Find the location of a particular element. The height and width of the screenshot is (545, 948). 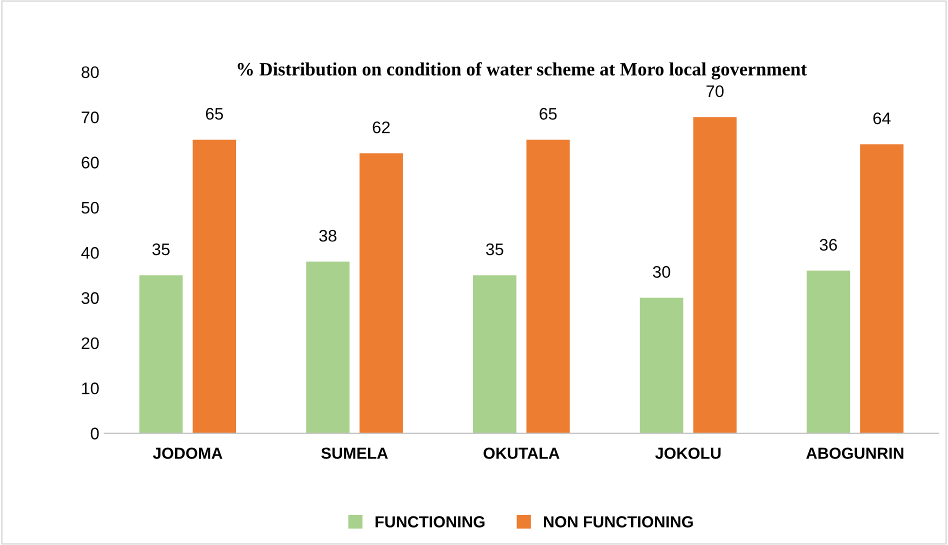

chart-title: % Distribution on condition of water scheme at Moro local government is located at coordinates (522, 71).